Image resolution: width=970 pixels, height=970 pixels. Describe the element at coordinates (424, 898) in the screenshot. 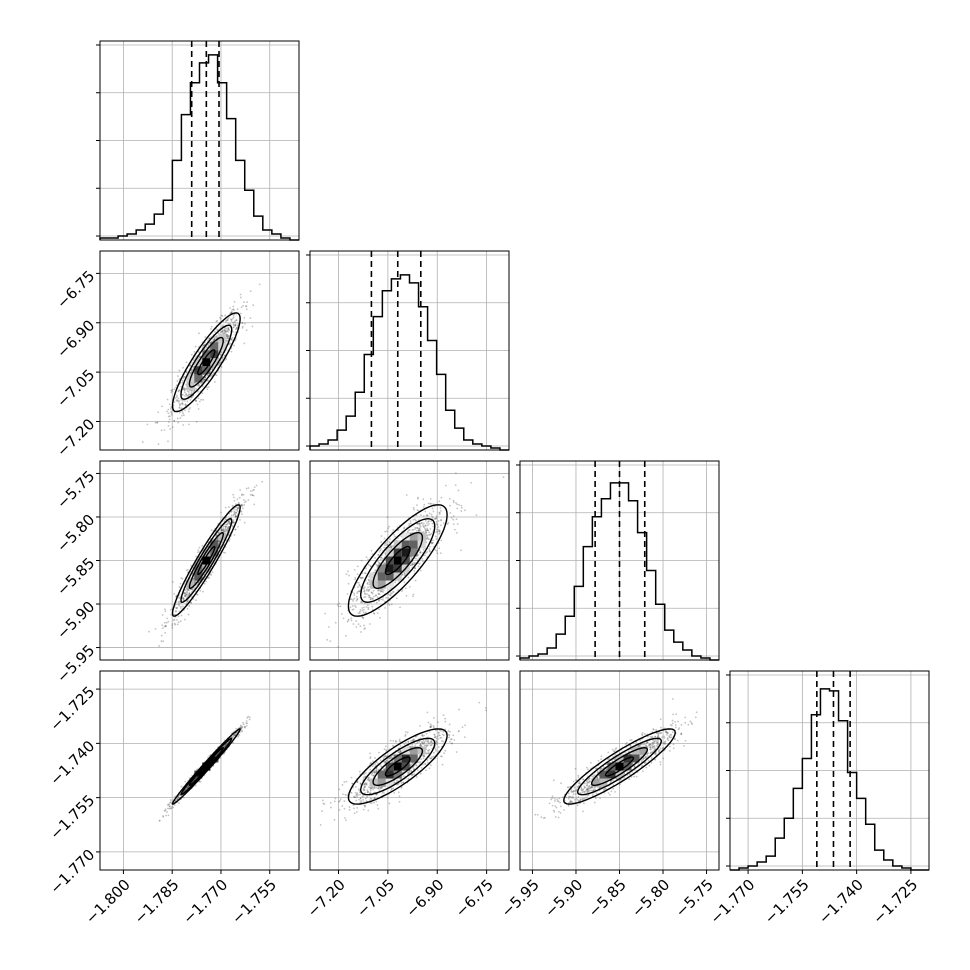

I see `x-tick-label: −6.90` at that location.